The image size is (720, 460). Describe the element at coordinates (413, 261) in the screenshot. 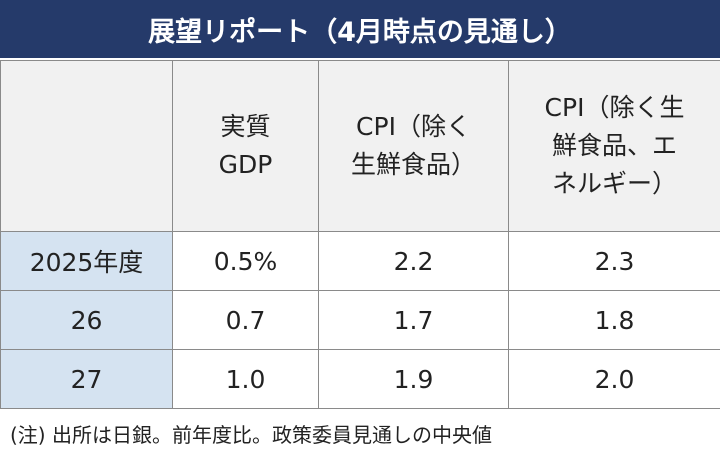

I see `cell: 2.2` at that location.